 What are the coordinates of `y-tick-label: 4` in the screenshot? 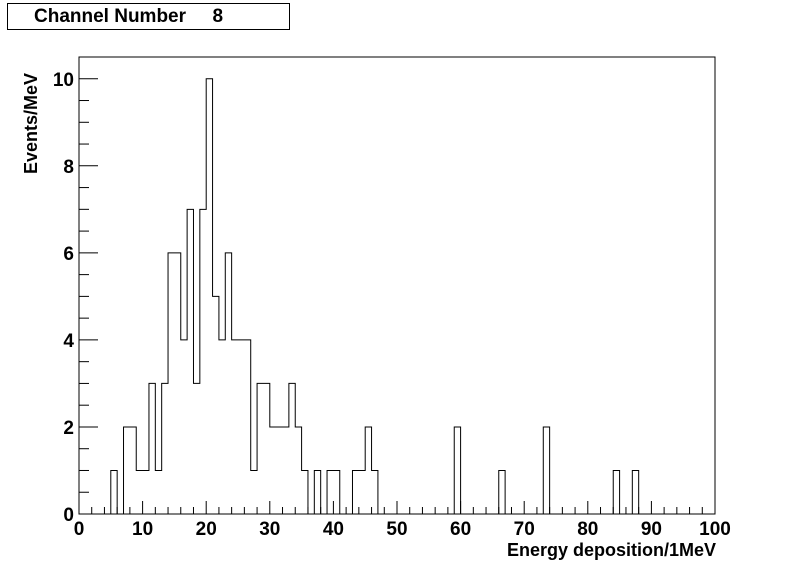 It's located at (68, 341).